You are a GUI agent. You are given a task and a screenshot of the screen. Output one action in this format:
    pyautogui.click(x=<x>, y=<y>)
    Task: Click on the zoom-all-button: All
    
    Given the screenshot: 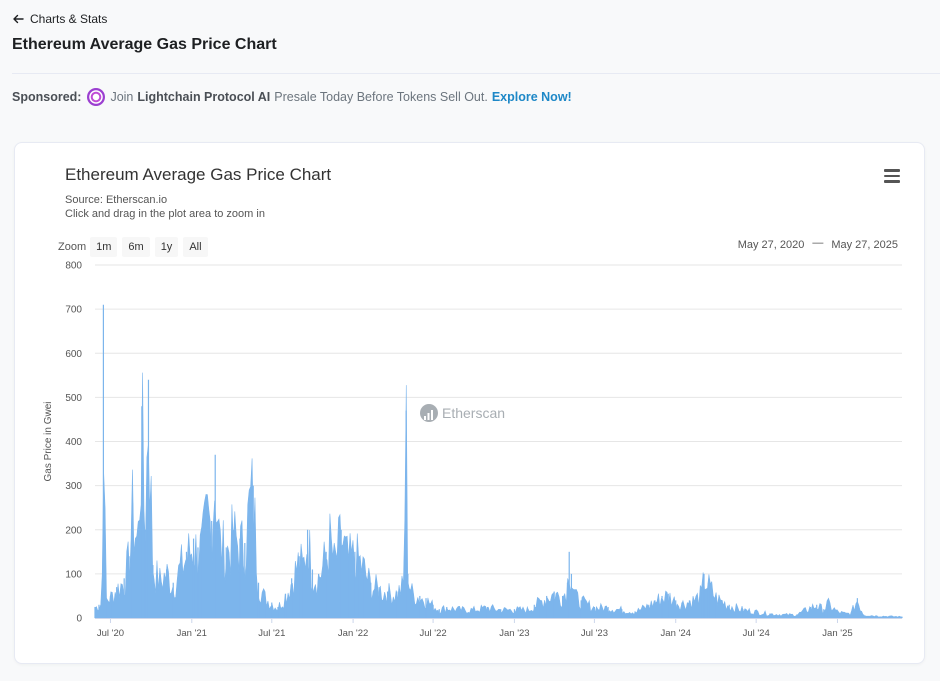 What is the action you would take?
    pyautogui.click(x=195, y=247)
    